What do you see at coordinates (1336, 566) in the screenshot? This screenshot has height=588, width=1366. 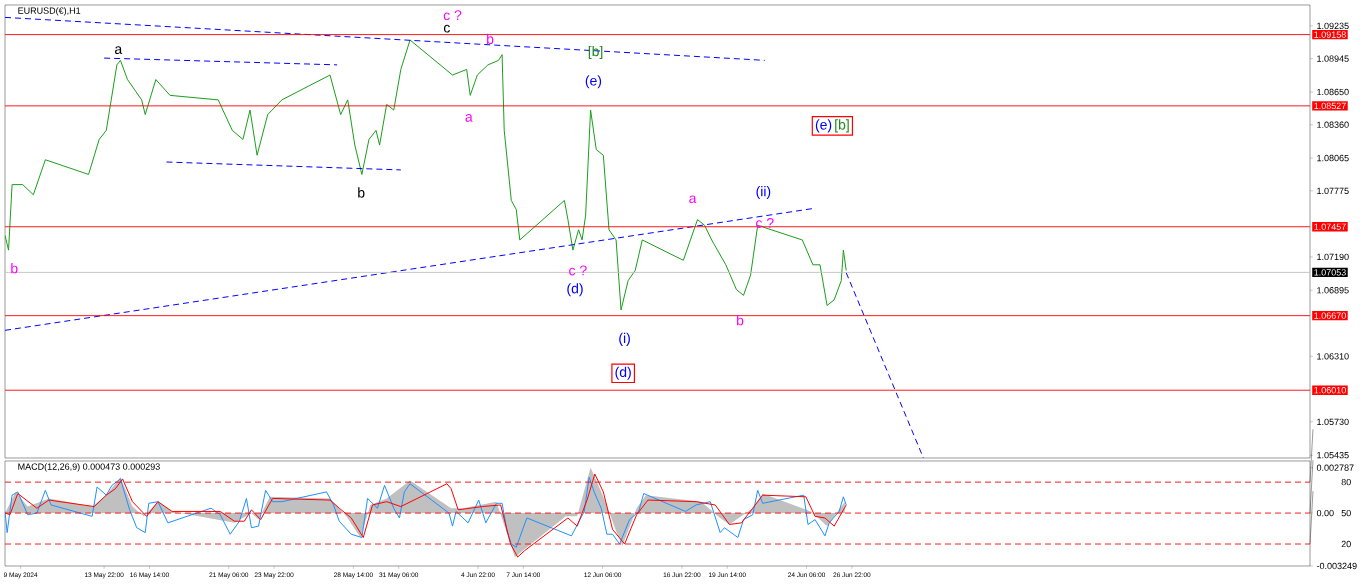 I see `y-tick-label: -0.003249` at bounding box center [1336, 566].